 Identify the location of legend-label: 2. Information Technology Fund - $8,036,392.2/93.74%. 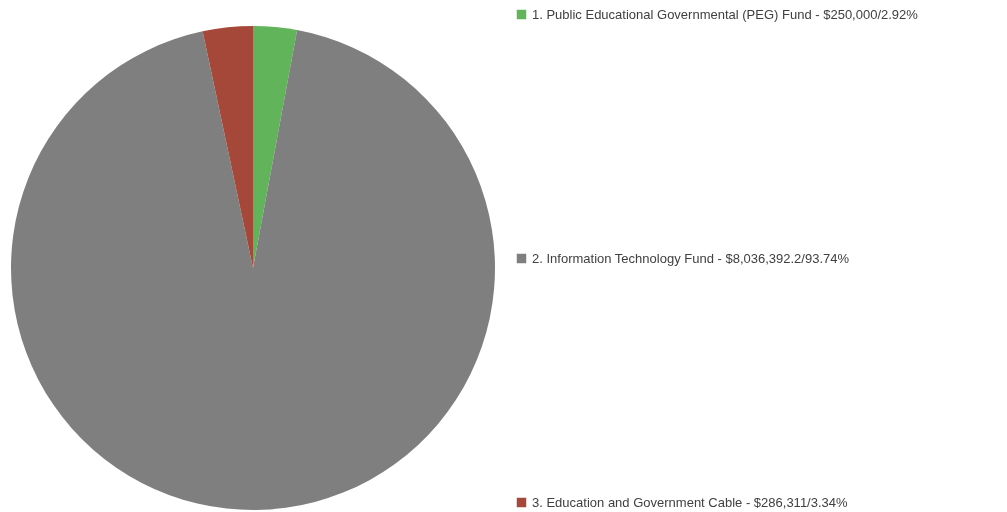
(691, 258).